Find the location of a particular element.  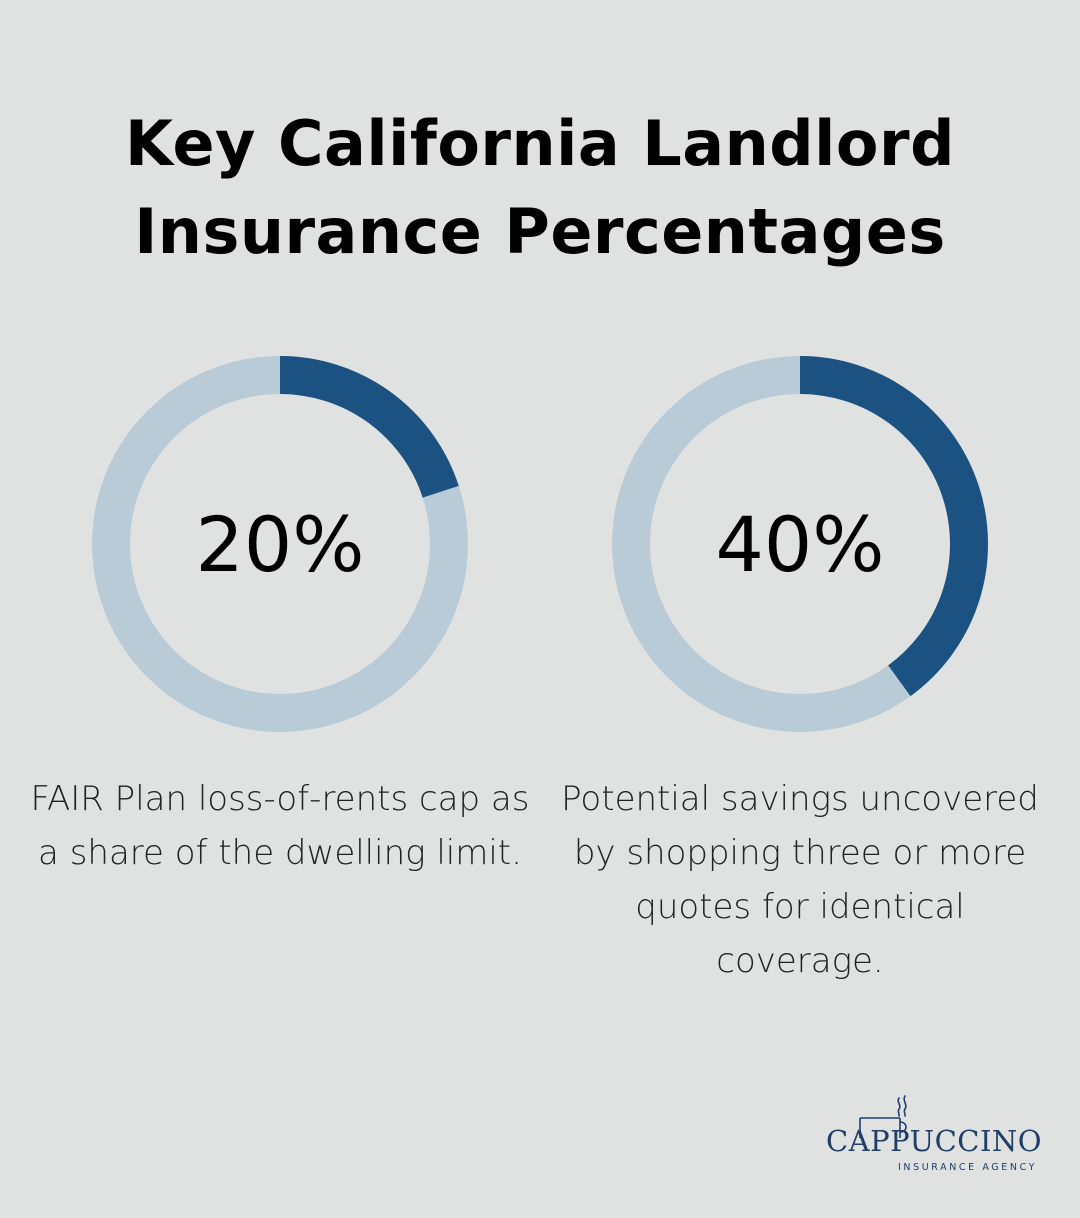

logo-tagline: INSURANCE AGENCY is located at coordinates (968, 1167).